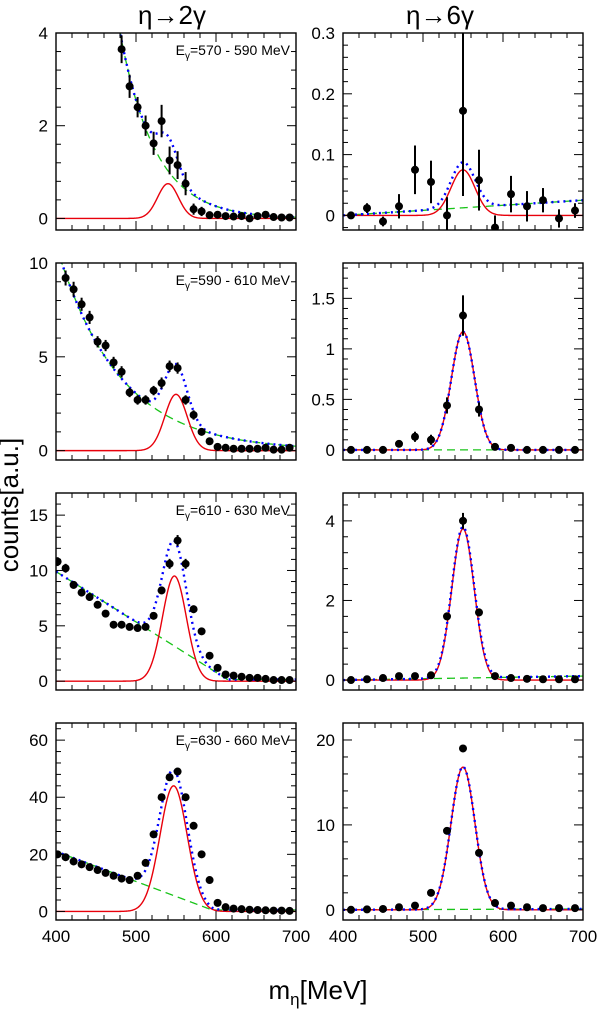 The height and width of the screenshot is (1011, 599). Describe the element at coordinates (323, 155) in the screenshot. I see `y-tick-label: 0.1` at that location.